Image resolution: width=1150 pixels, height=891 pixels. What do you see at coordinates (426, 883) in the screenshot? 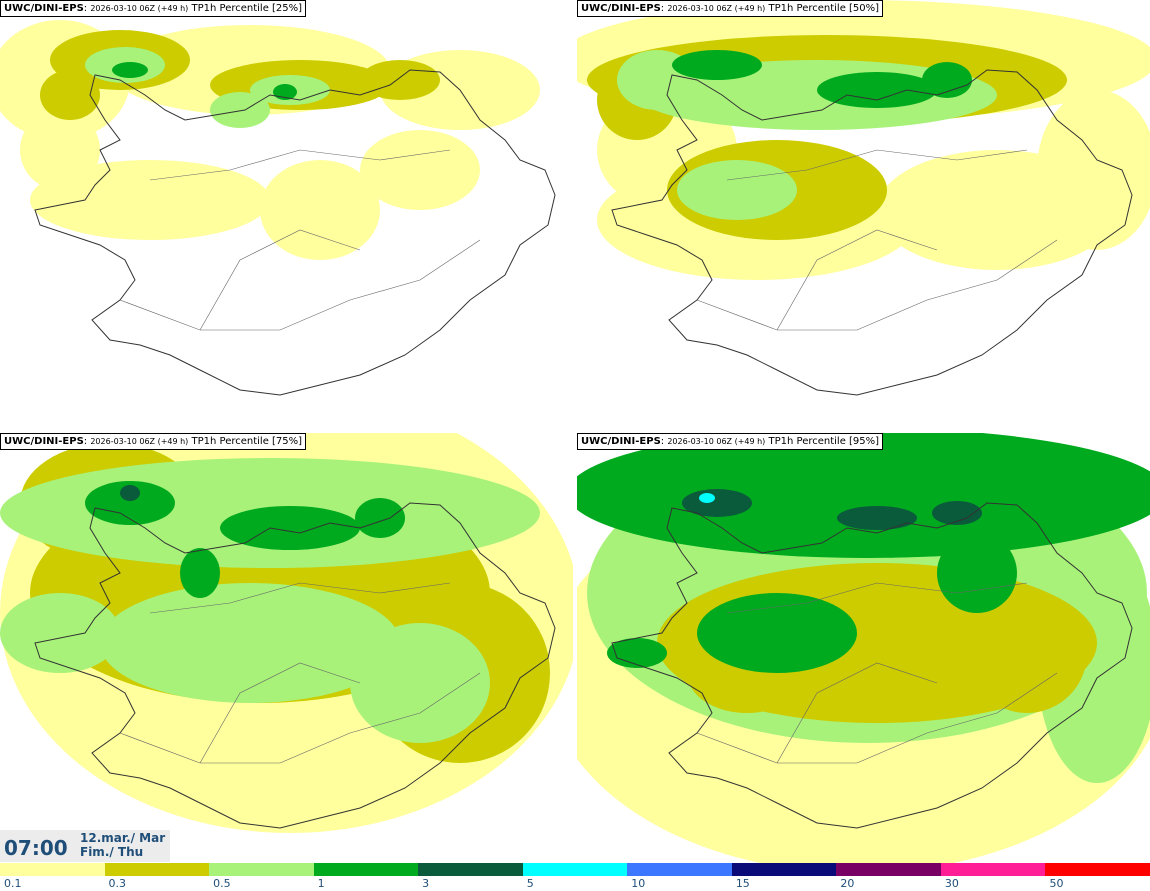
I see `colorbar-tick-label: 3` at bounding box center [426, 883].